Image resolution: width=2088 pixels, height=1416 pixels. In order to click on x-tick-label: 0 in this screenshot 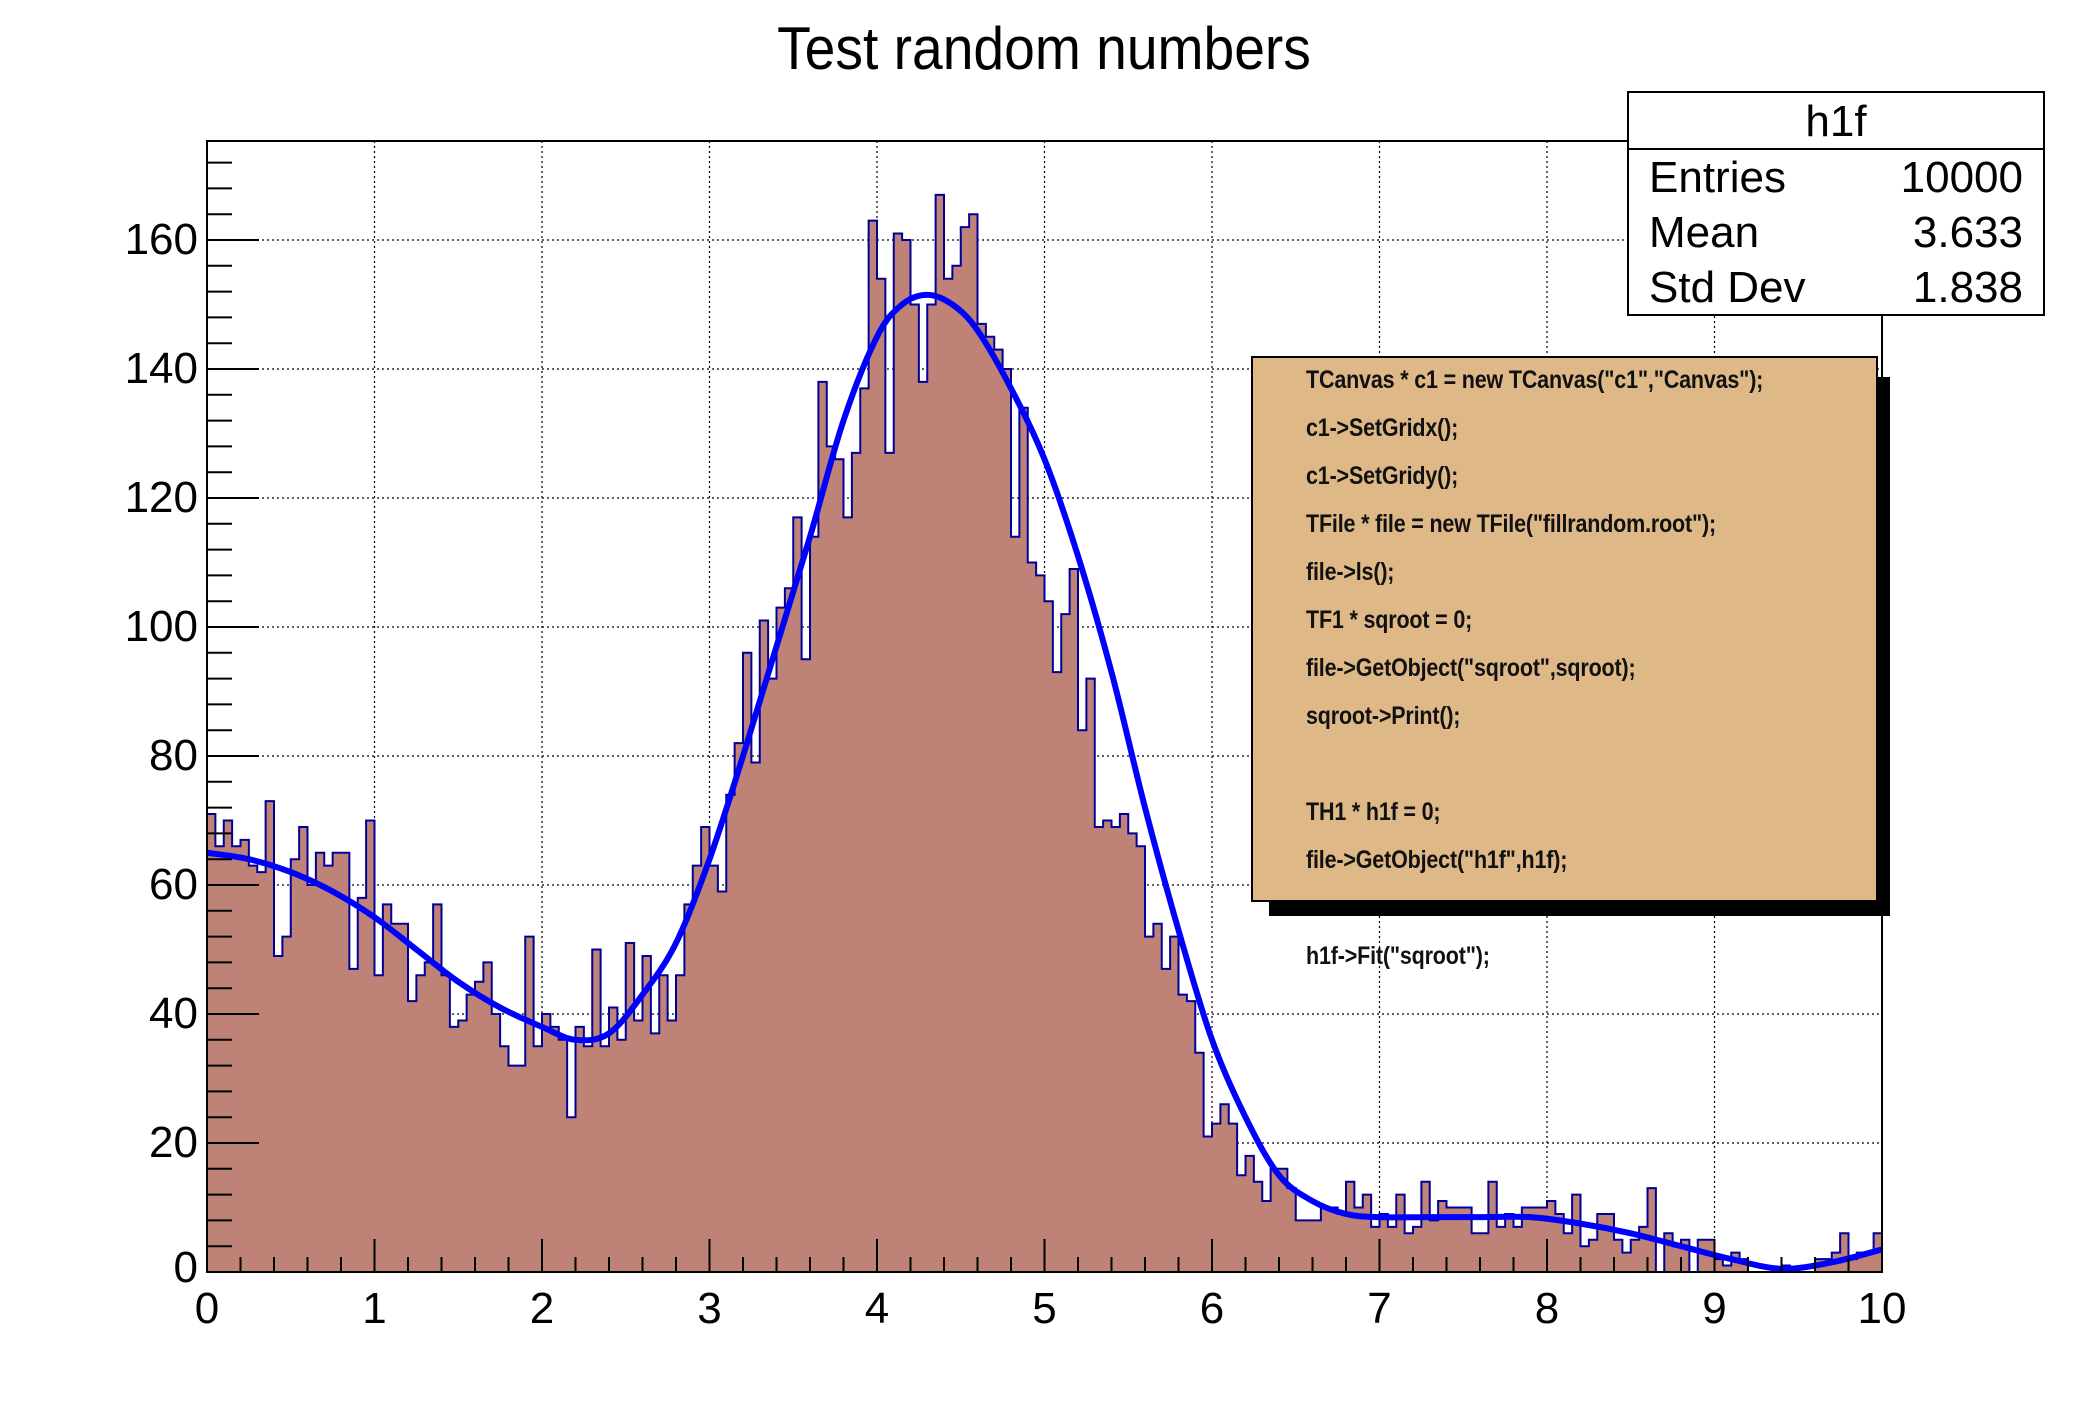, I will do `click(207, 1308)`.